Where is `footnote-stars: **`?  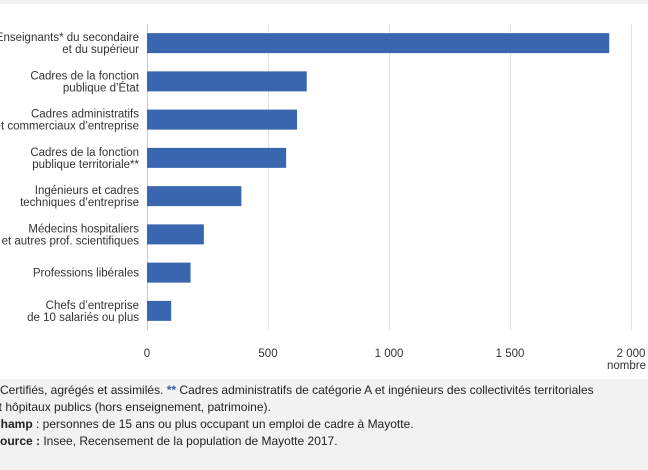 footnote-stars: ** is located at coordinates (171, 390).